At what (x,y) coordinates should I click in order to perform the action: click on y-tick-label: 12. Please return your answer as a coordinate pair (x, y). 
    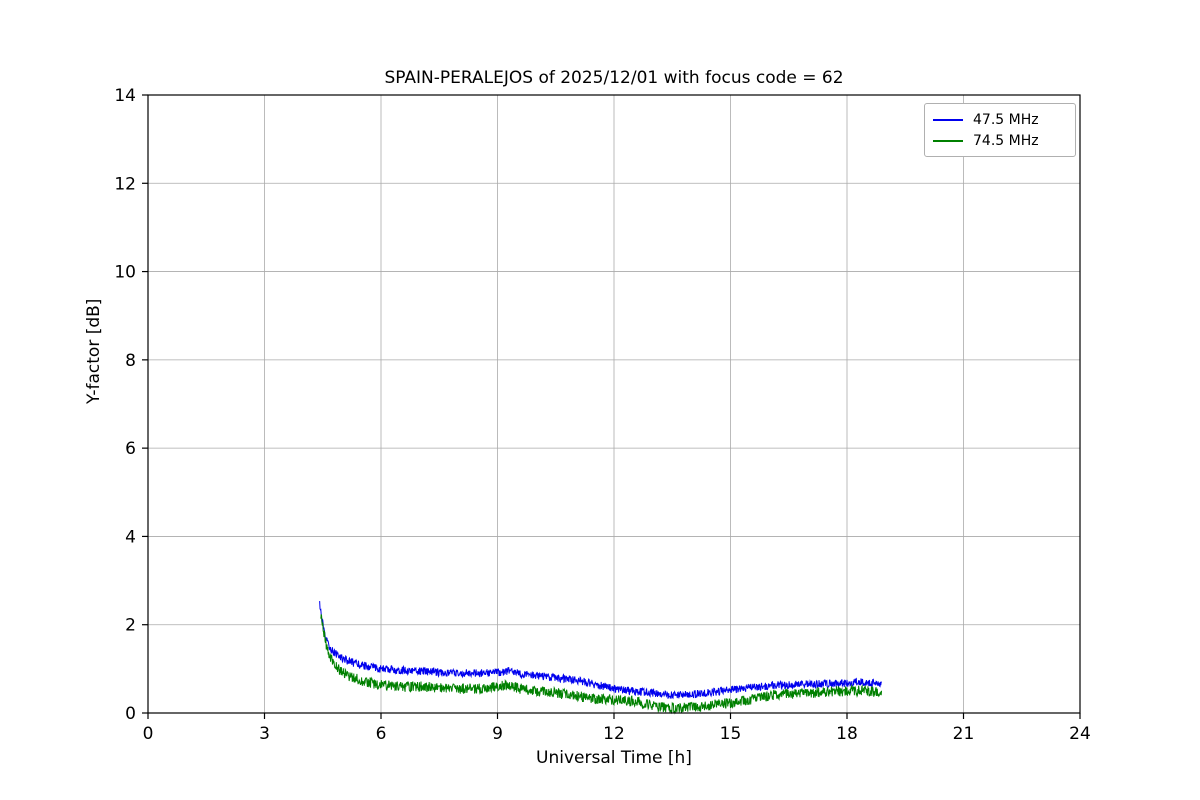
    Looking at the image, I should click on (125, 184).